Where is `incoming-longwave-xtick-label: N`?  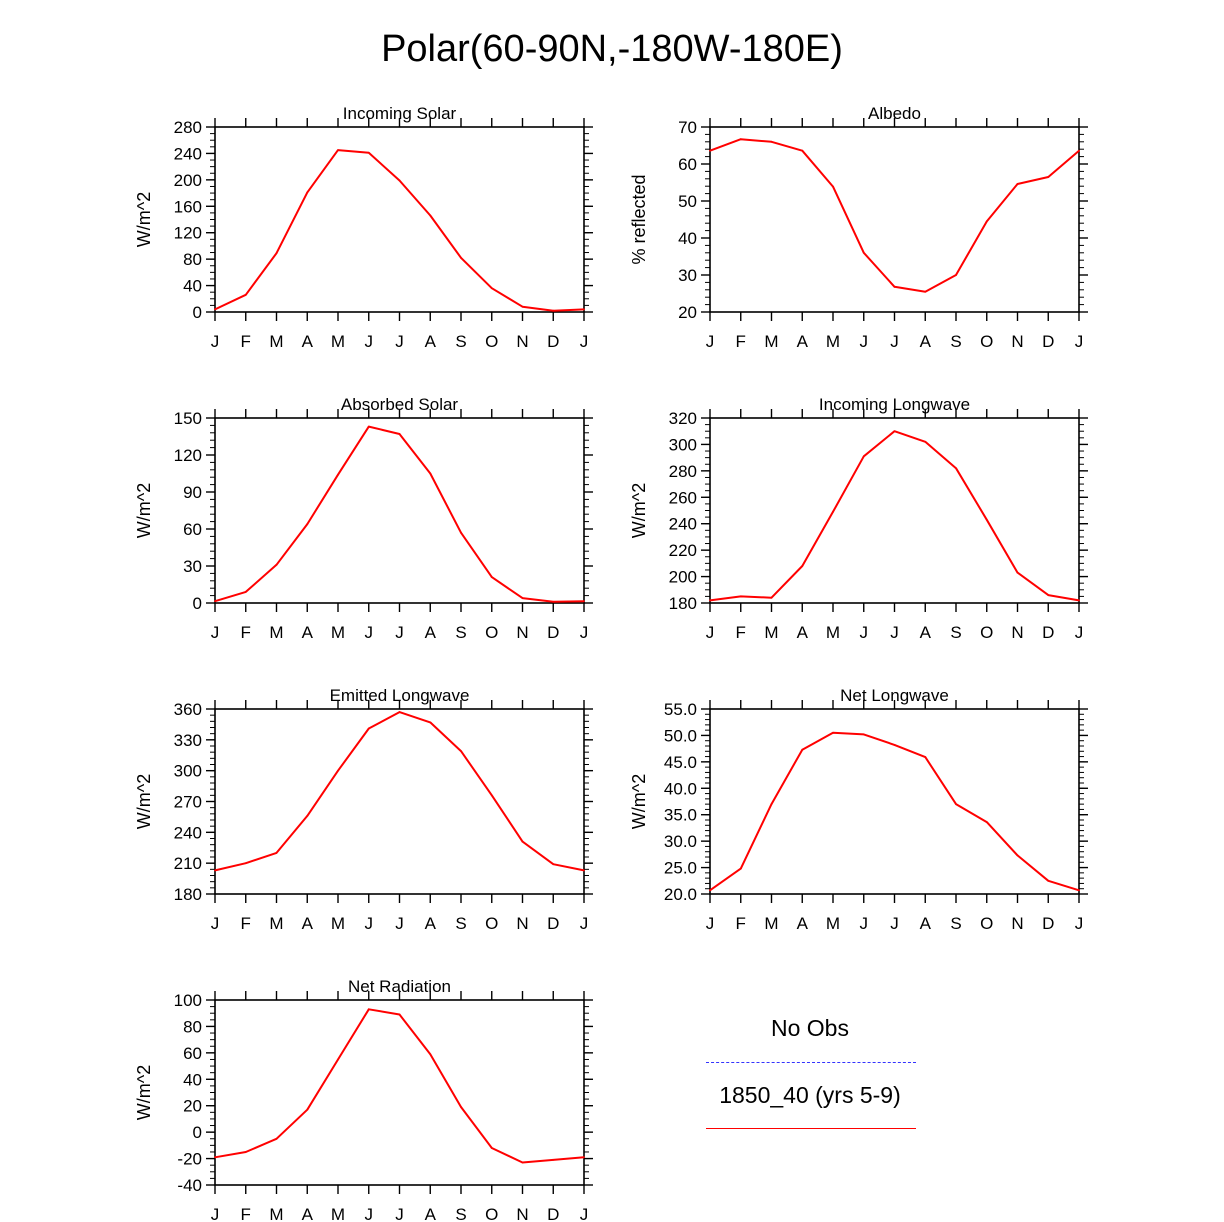
incoming-longwave-xtick-label: N is located at coordinates (1017, 632).